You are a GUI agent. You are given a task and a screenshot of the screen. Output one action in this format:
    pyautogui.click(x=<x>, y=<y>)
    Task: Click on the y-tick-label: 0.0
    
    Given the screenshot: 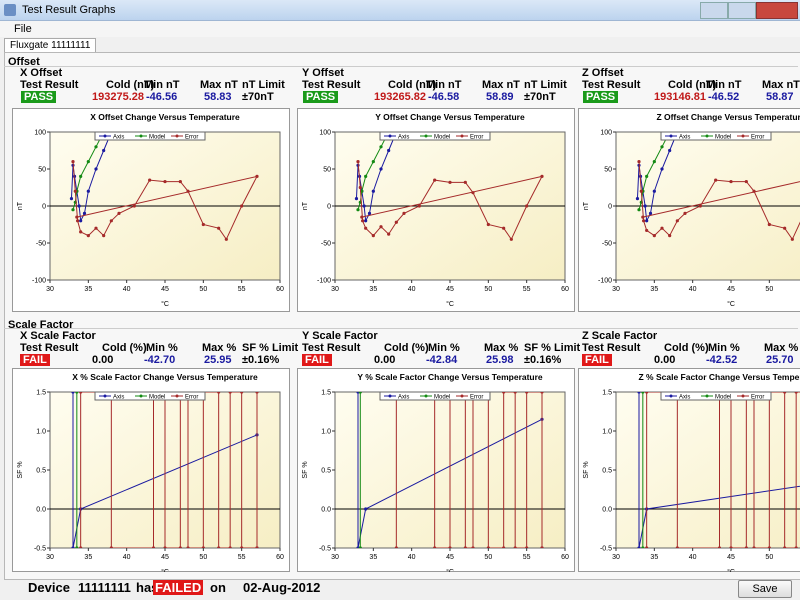 What is the action you would take?
    pyautogui.click(x=607, y=510)
    